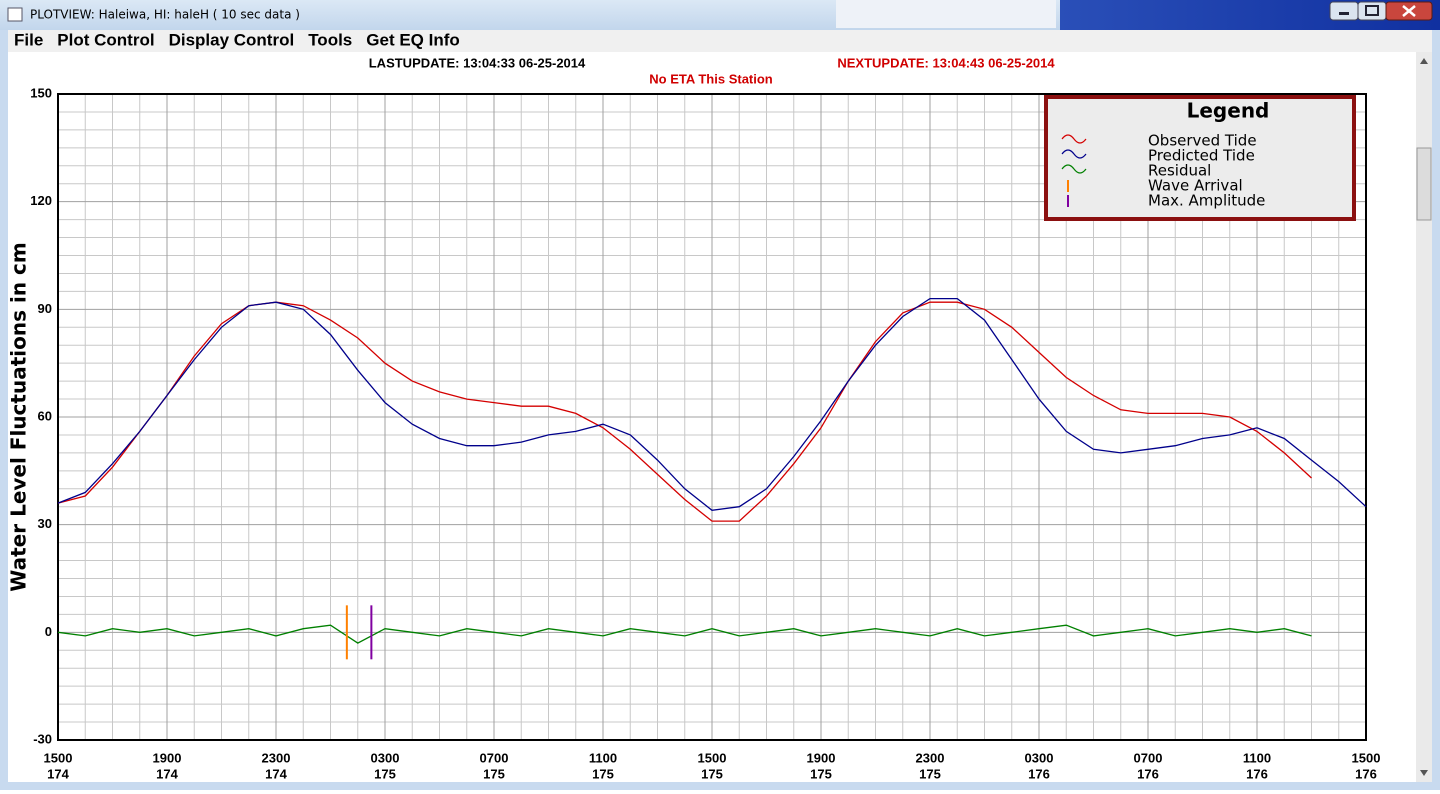 This screenshot has width=1440, height=794. I want to click on y-tick-label: 90, so click(45, 308).